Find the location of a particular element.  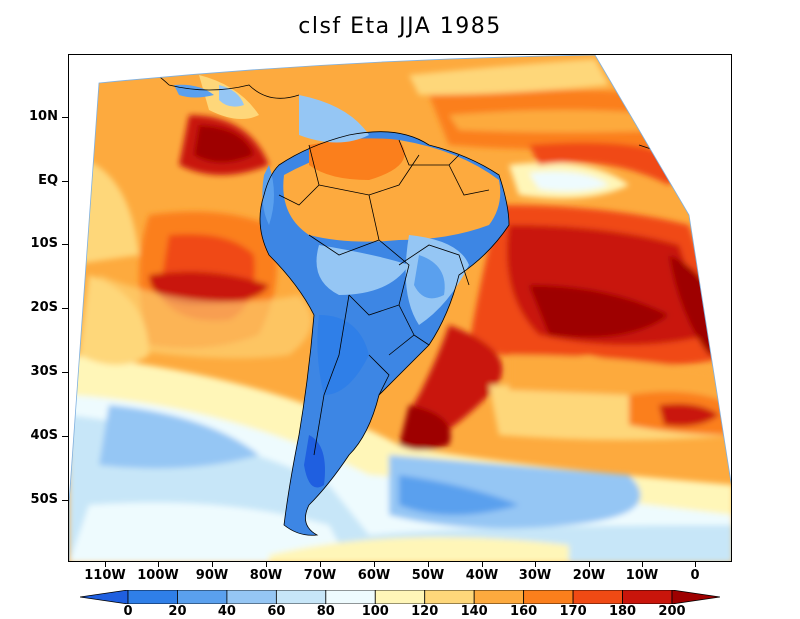

colorbar-label: 100 is located at coordinates (375, 611).